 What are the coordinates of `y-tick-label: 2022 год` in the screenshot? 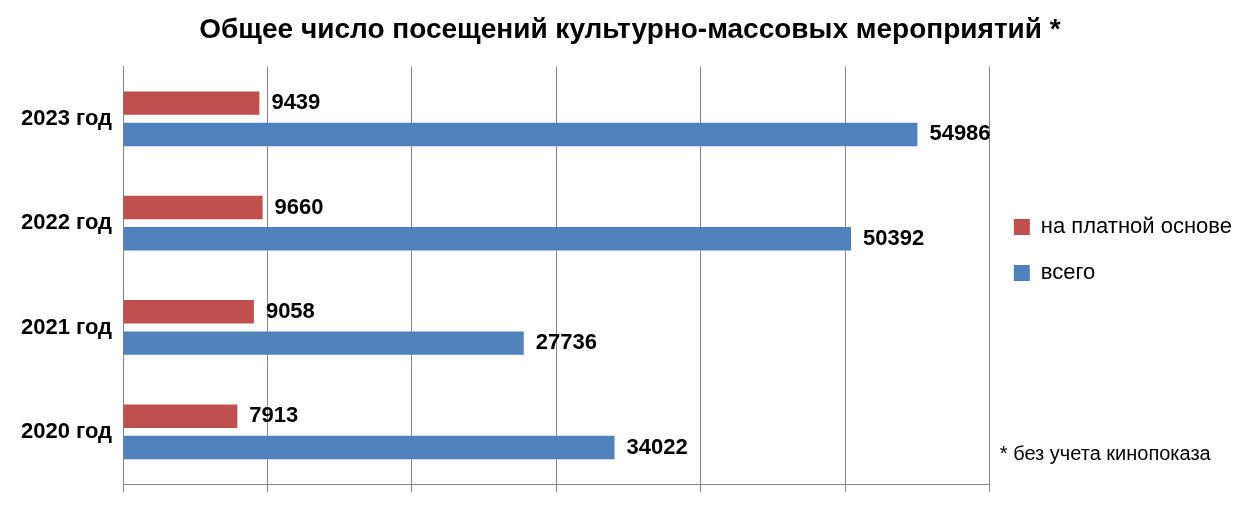 It's located at (66, 222).